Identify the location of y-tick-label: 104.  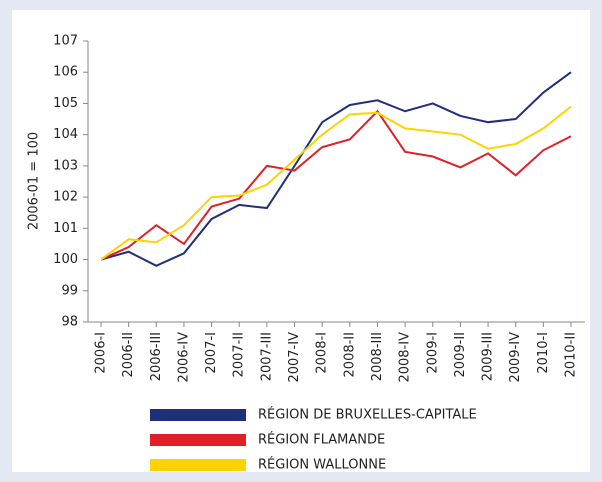
(65, 134).